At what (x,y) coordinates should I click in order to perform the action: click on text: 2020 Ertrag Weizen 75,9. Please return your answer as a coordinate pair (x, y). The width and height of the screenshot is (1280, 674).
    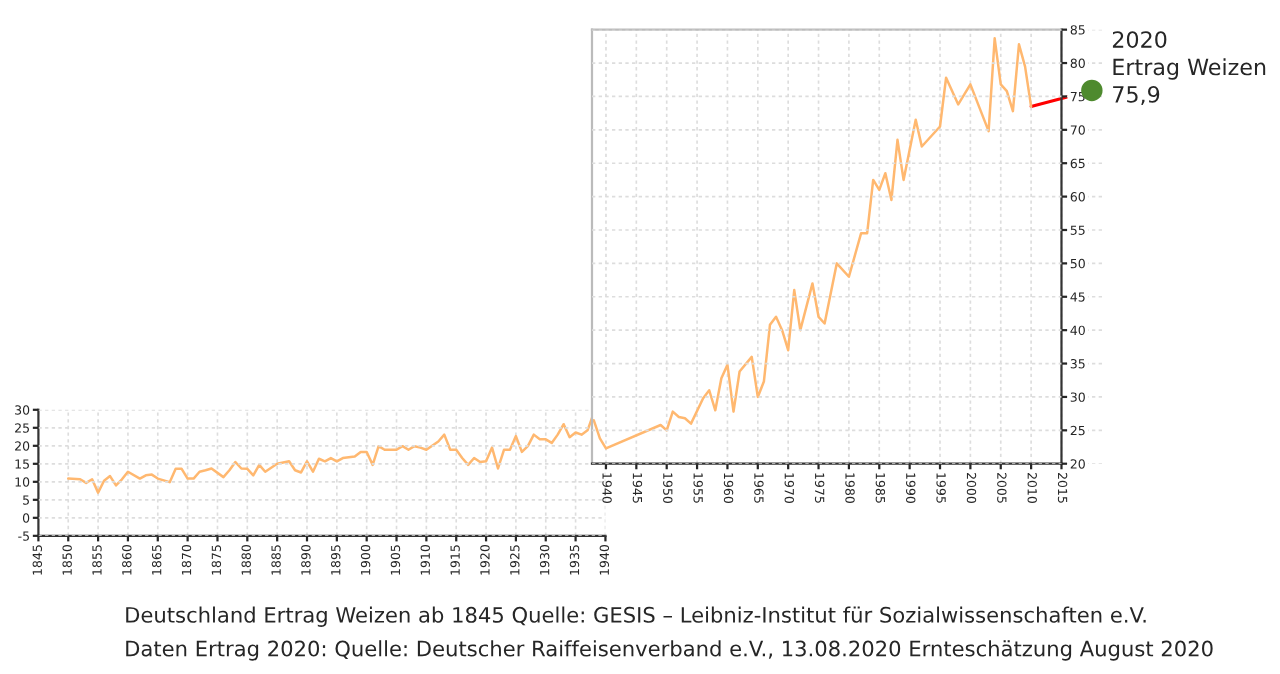
    Looking at the image, I should click on (1189, 68).